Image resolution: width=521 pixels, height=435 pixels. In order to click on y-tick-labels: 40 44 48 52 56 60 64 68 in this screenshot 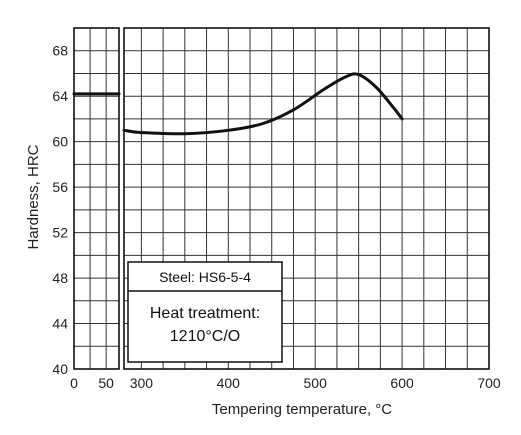, I will do `click(60, 210)`.